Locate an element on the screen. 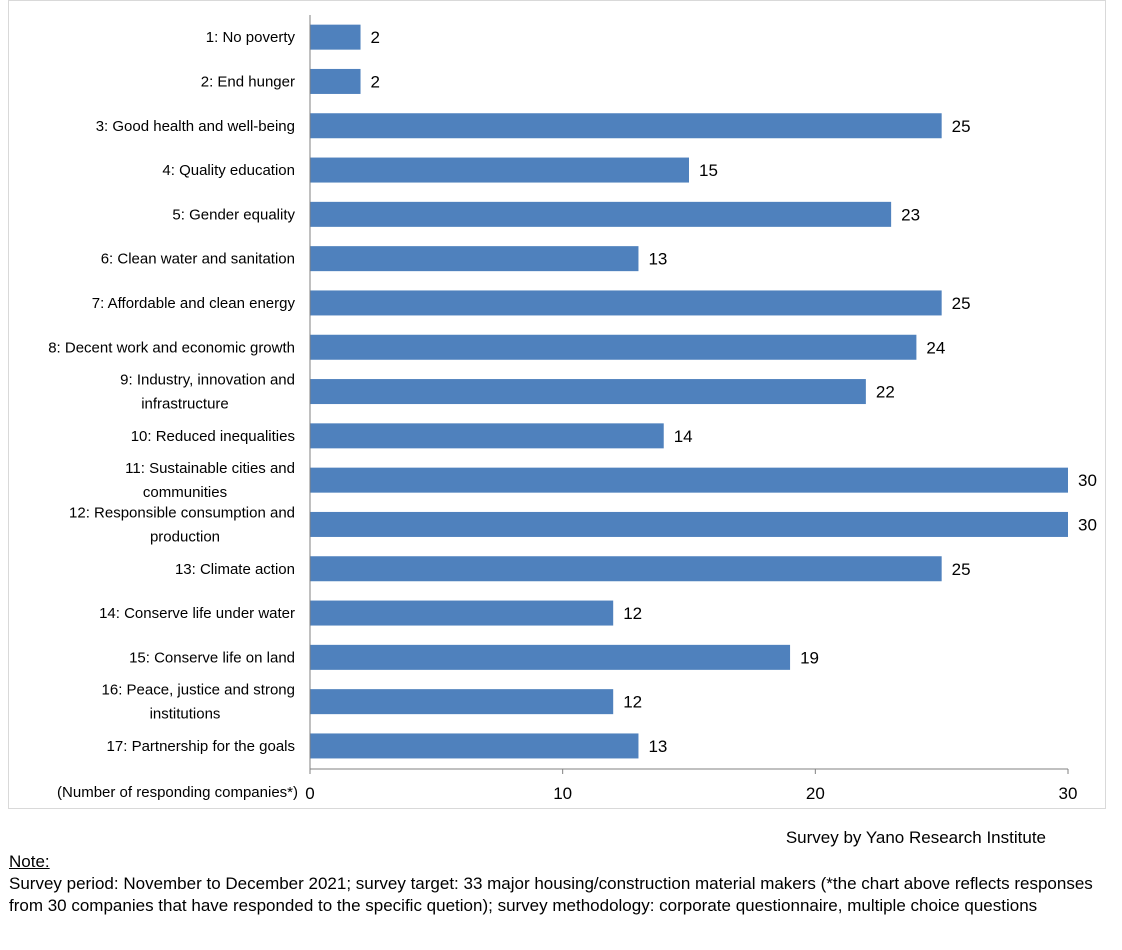 This screenshot has height=950, width=1122. category-label: 4: Quality education is located at coordinates (228, 170).